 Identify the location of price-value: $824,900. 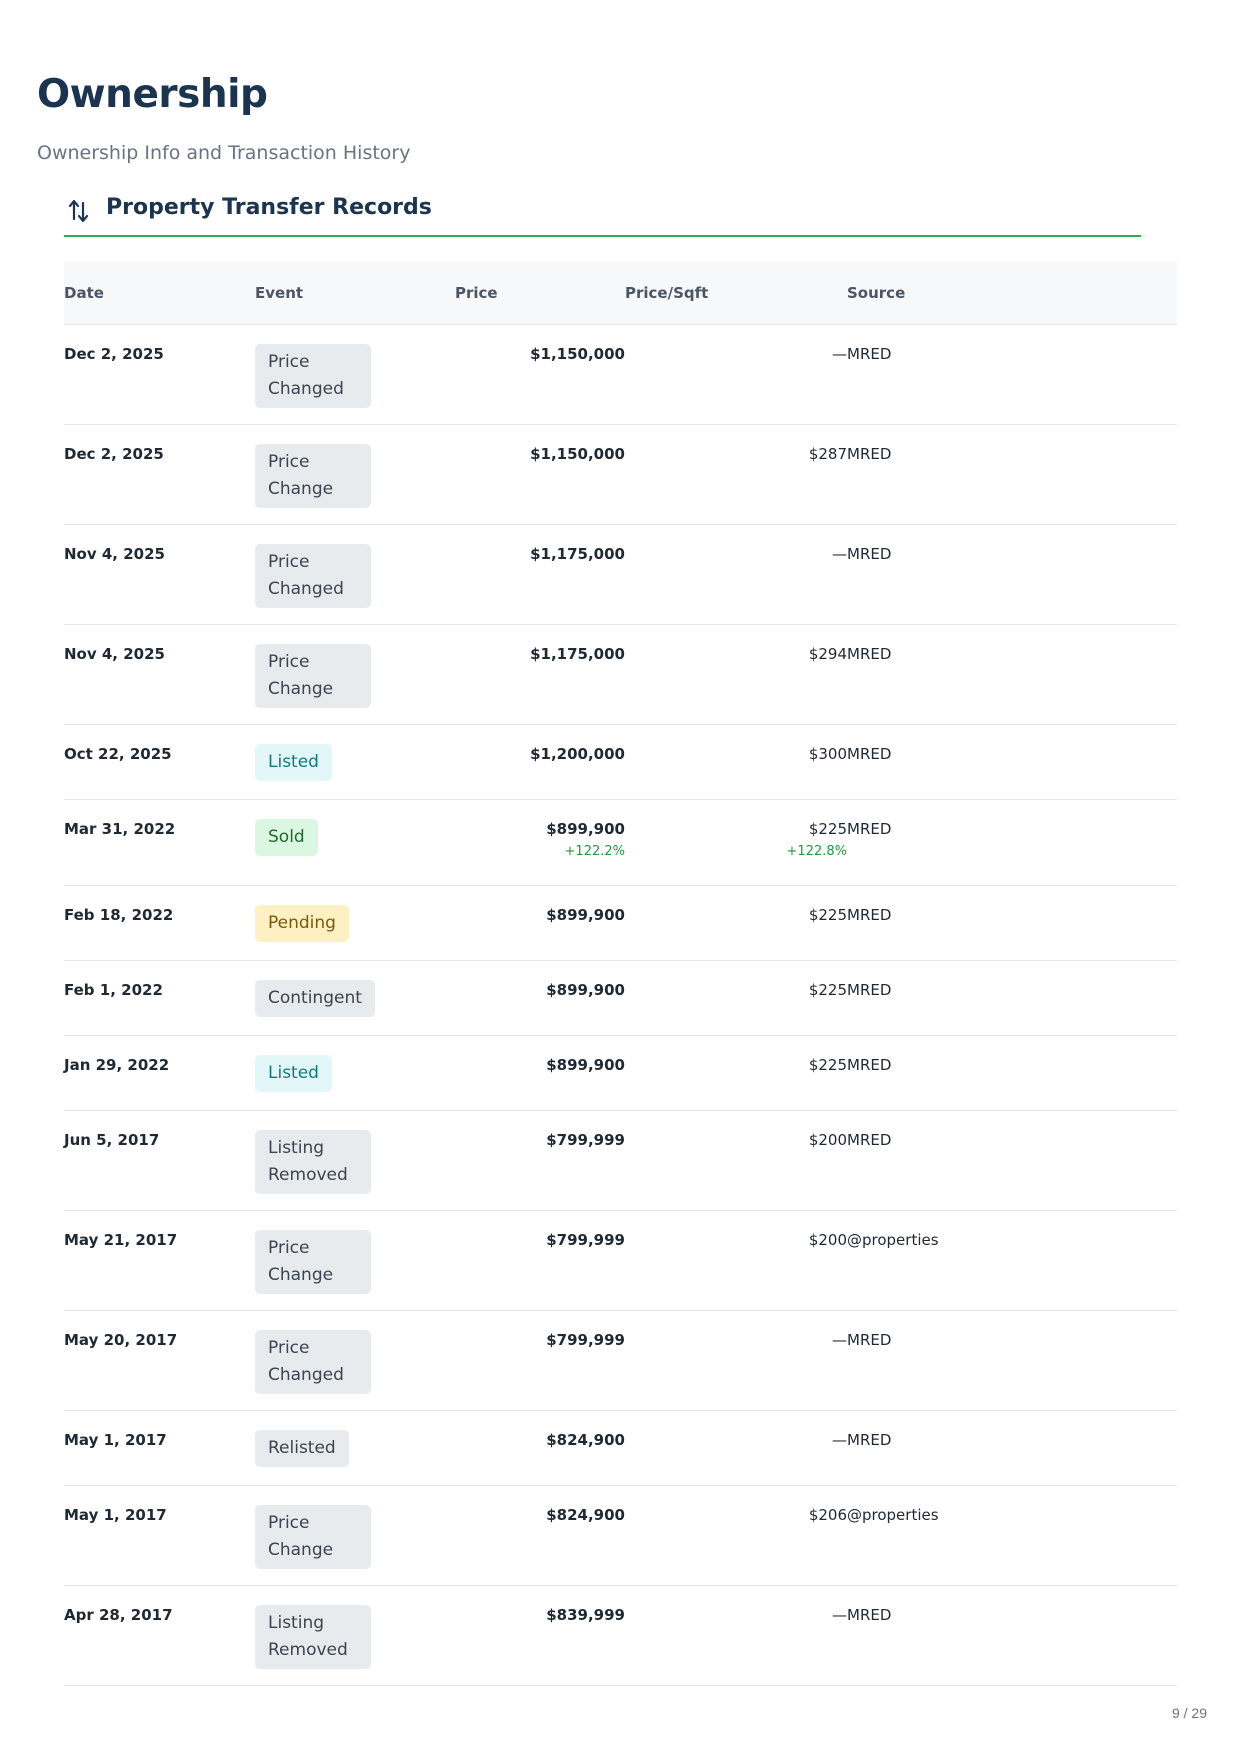
(585, 1514).